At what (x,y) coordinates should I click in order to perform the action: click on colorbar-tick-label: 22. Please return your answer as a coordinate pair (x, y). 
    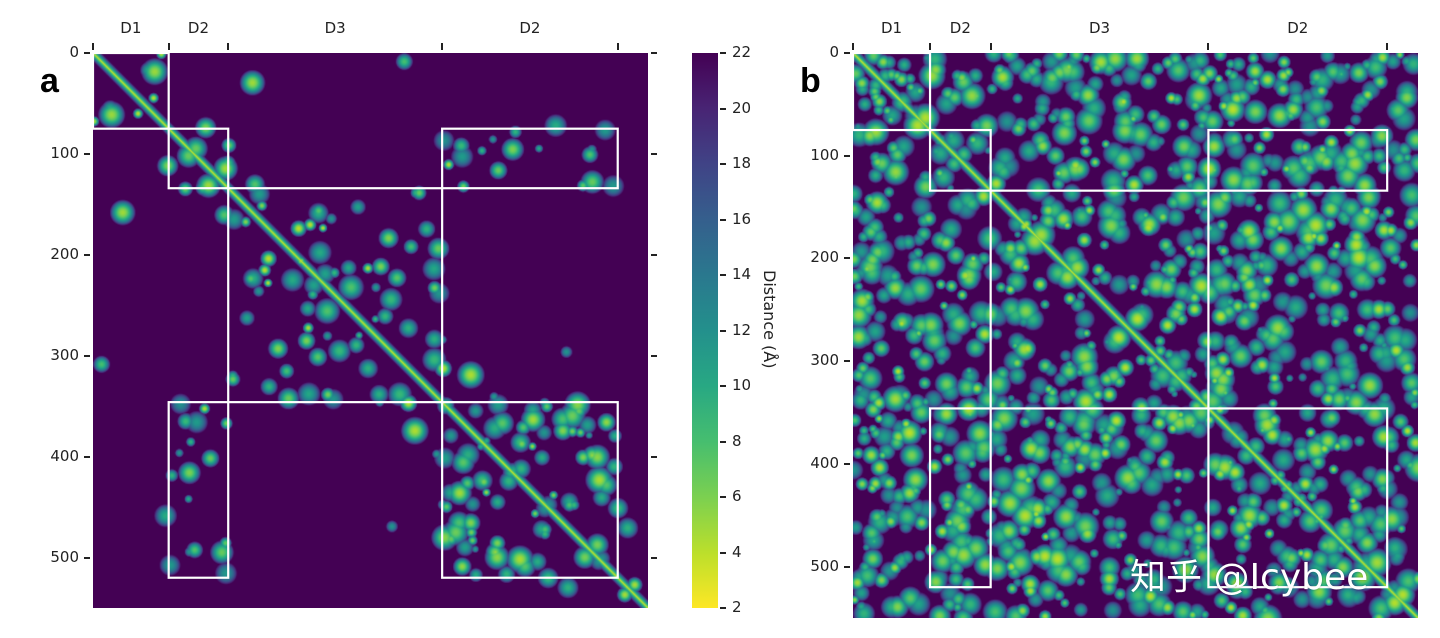
    Looking at the image, I should click on (742, 52).